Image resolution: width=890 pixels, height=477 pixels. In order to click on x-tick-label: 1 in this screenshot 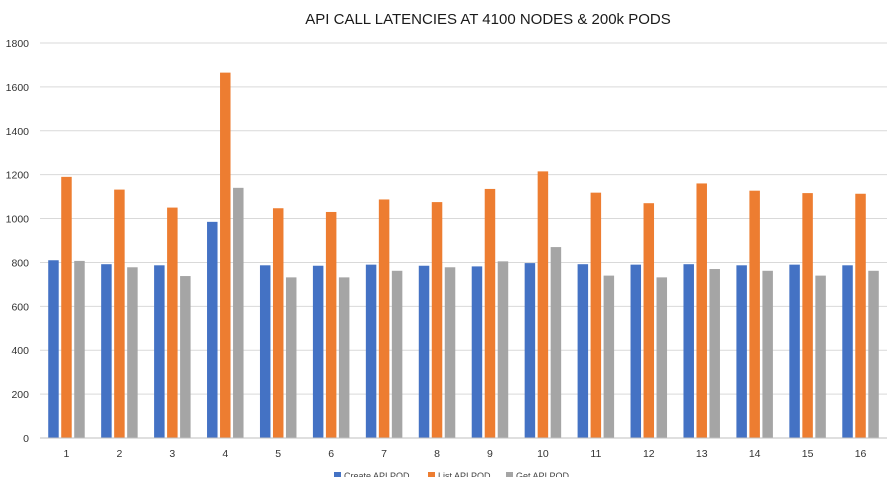, I will do `click(67, 454)`.